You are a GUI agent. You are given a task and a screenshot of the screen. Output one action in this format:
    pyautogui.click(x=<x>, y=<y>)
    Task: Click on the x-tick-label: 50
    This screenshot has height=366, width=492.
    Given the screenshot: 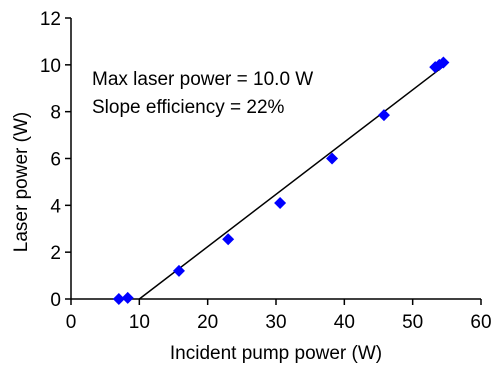 What is the action you would take?
    pyautogui.click(x=412, y=322)
    